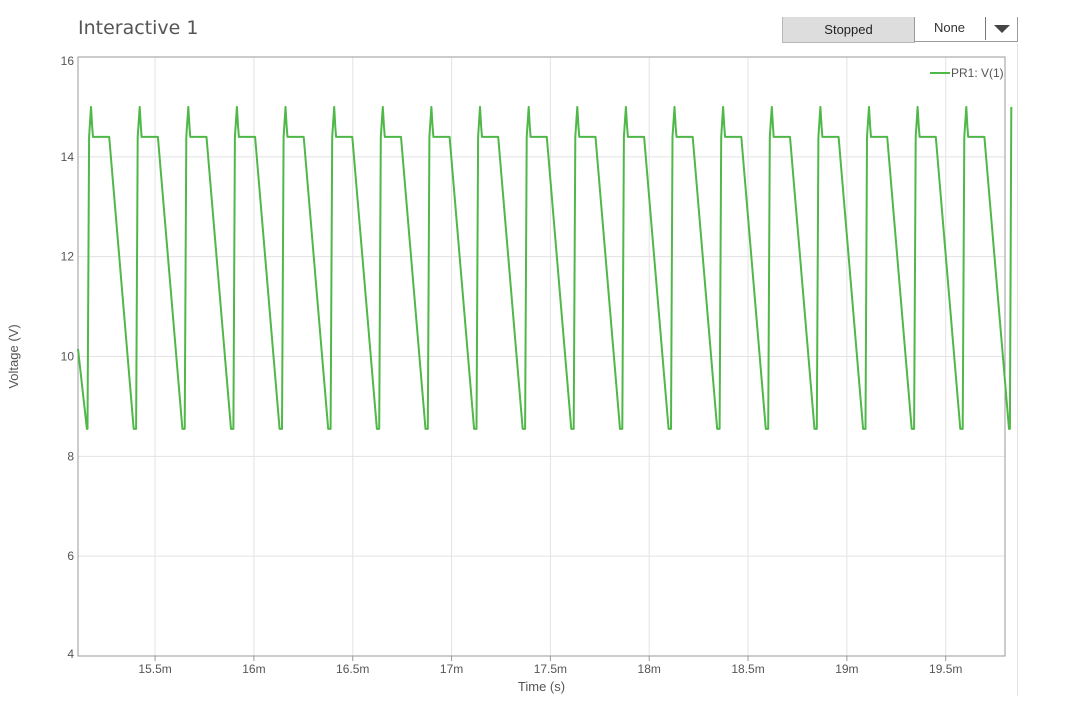 The height and width of the screenshot is (716, 1070). What do you see at coordinates (70, 654) in the screenshot?
I see `y-tick-label: 4` at bounding box center [70, 654].